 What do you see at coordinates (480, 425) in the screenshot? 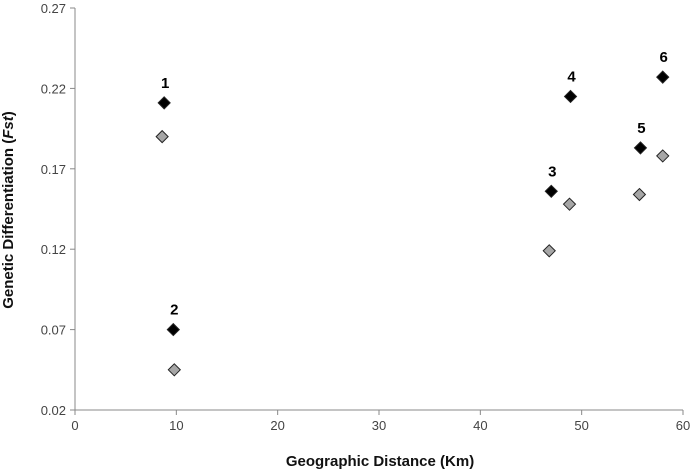
I see `x-tick-label: 40` at bounding box center [480, 425].